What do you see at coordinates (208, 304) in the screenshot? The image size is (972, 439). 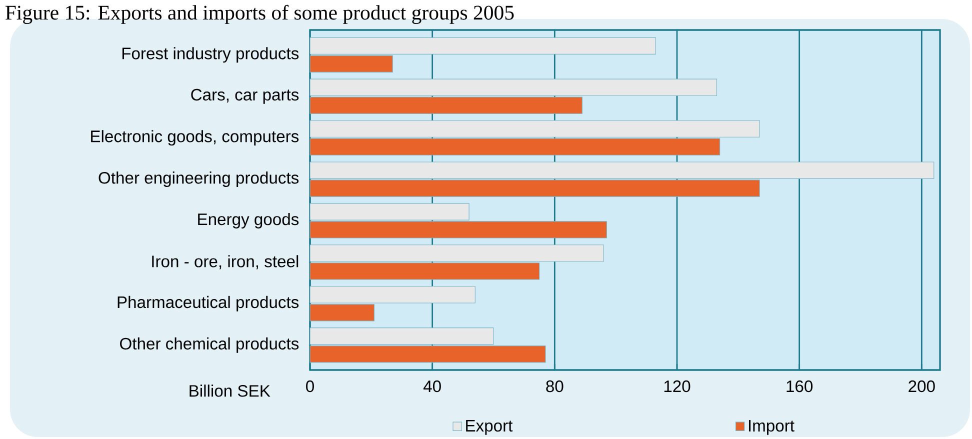 I see `y-tick-label: Pharmaceutical products` at bounding box center [208, 304].